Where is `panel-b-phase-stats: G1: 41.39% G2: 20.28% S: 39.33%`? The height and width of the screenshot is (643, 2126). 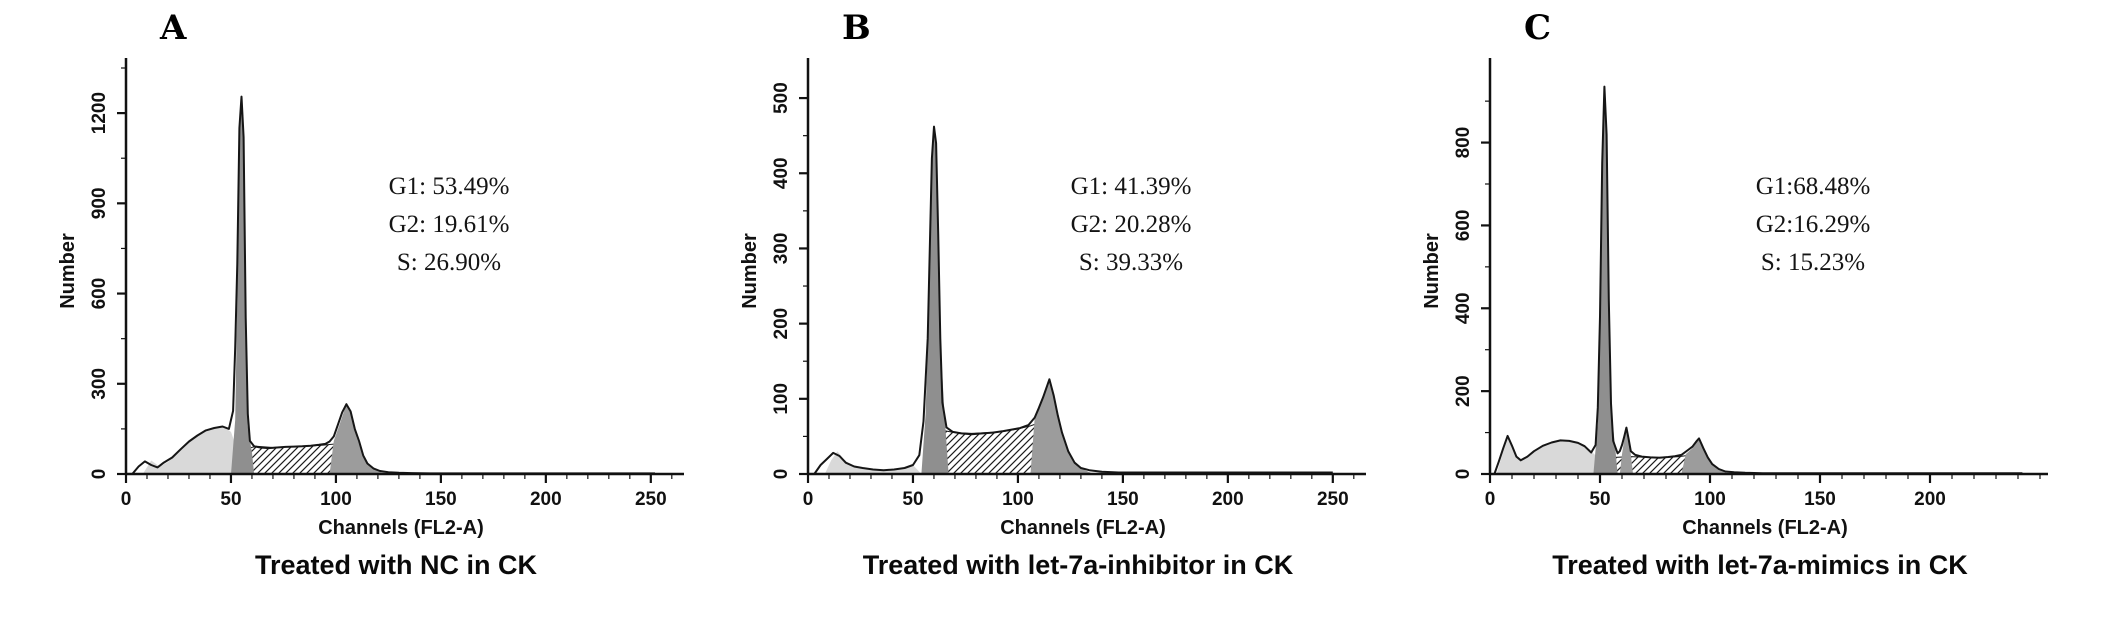
panel-b-phase-stats: G1: 41.39% G2: 20.28% S: 39.33% is located at coordinates (1131, 225).